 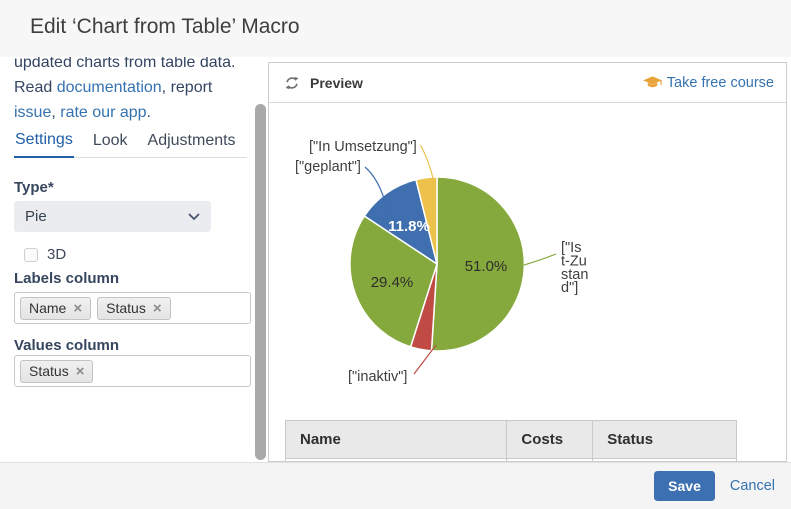 What do you see at coordinates (510, 459) in the screenshot?
I see `table-row` at bounding box center [510, 459].